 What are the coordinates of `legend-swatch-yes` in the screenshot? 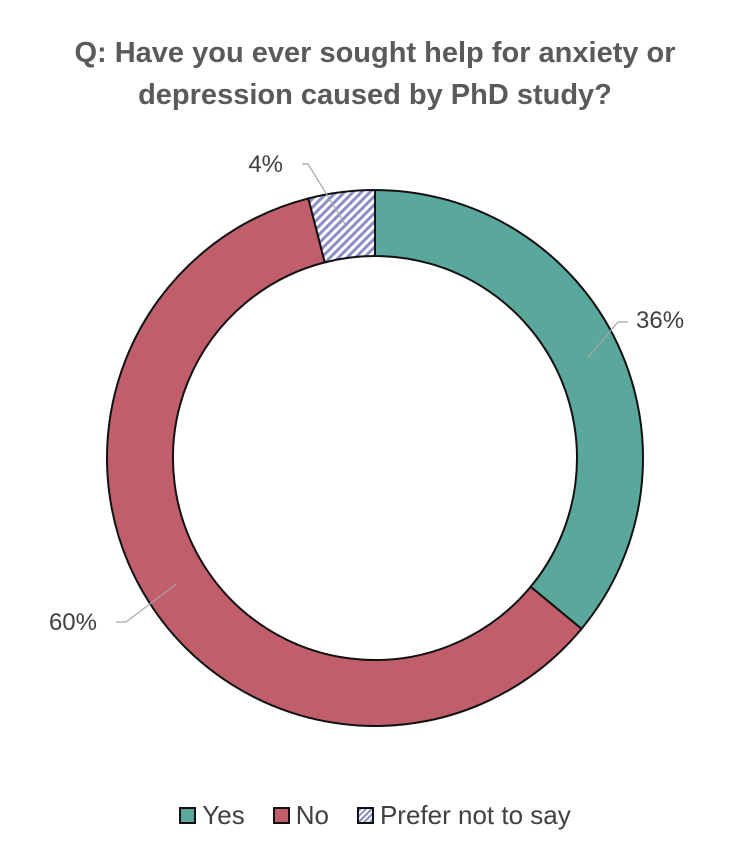 It's located at (188, 815).